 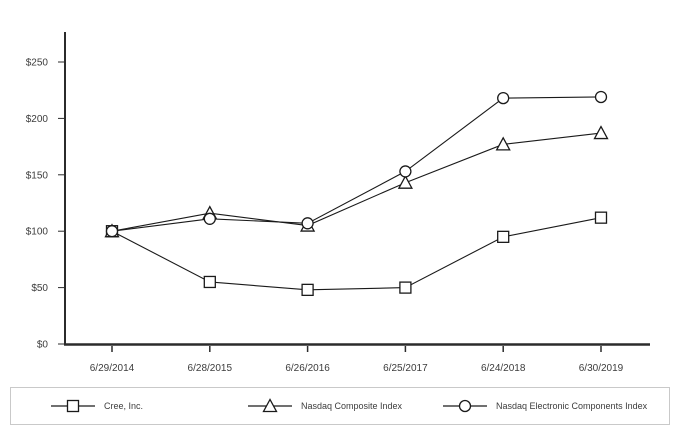 What do you see at coordinates (356, 254) in the screenshot?
I see `series-line-square` at bounding box center [356, 254].